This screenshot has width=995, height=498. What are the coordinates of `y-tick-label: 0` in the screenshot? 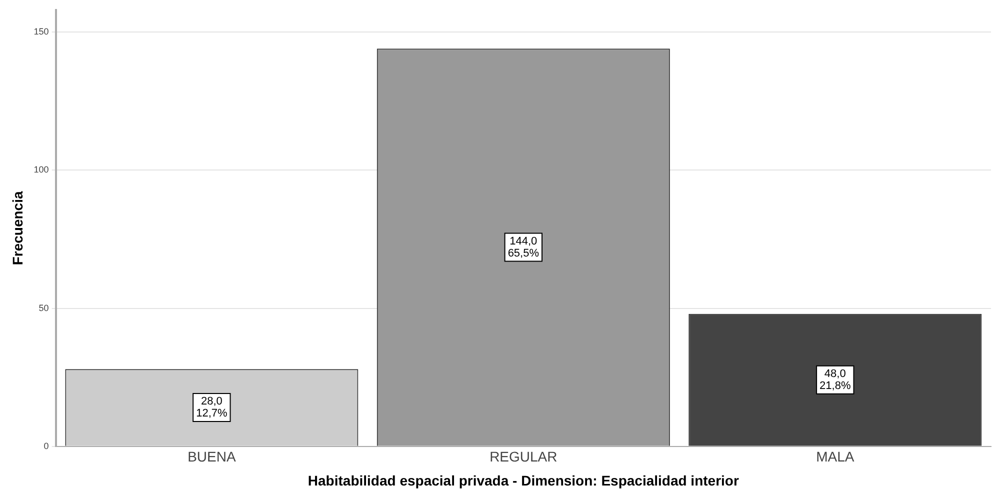 It's located at (46, 445).